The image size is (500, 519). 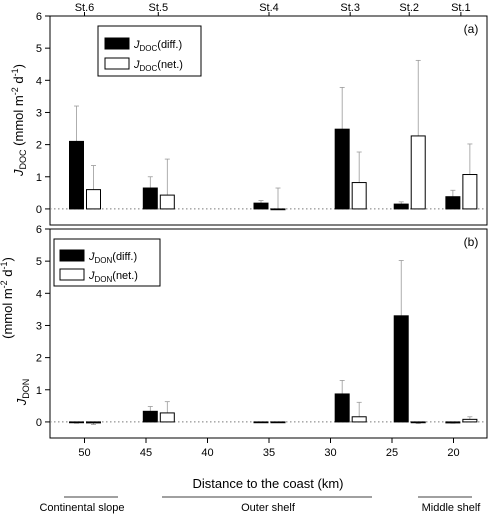 What do you see at coordinates (409, 8) in the screenshot?
I see `station-label: St.2` at bounding box center [409, 8].